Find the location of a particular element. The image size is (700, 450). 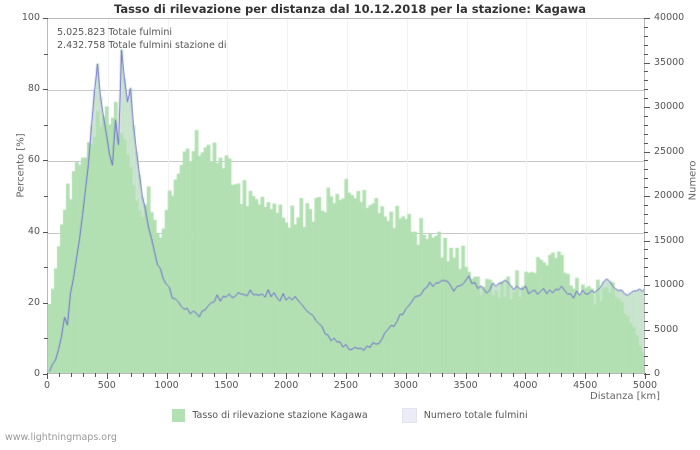

x-axis-tick-label: 2000 is located at coordinates (286, 385).